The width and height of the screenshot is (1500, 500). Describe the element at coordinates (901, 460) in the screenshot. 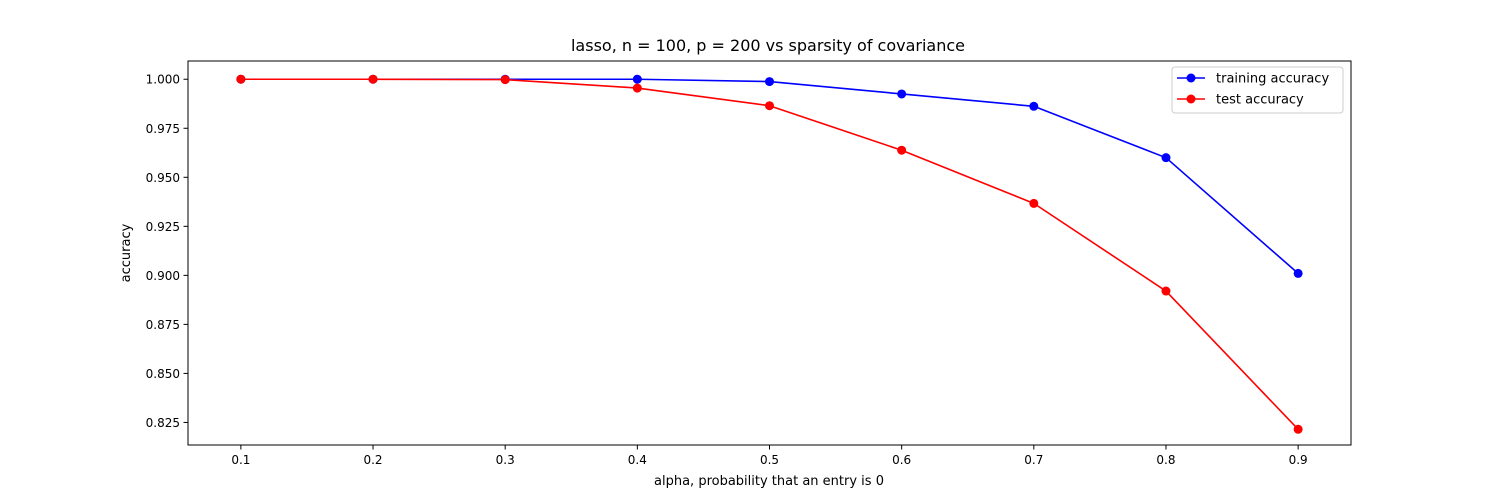

I see `x-tick-label: 0.6` at that location.